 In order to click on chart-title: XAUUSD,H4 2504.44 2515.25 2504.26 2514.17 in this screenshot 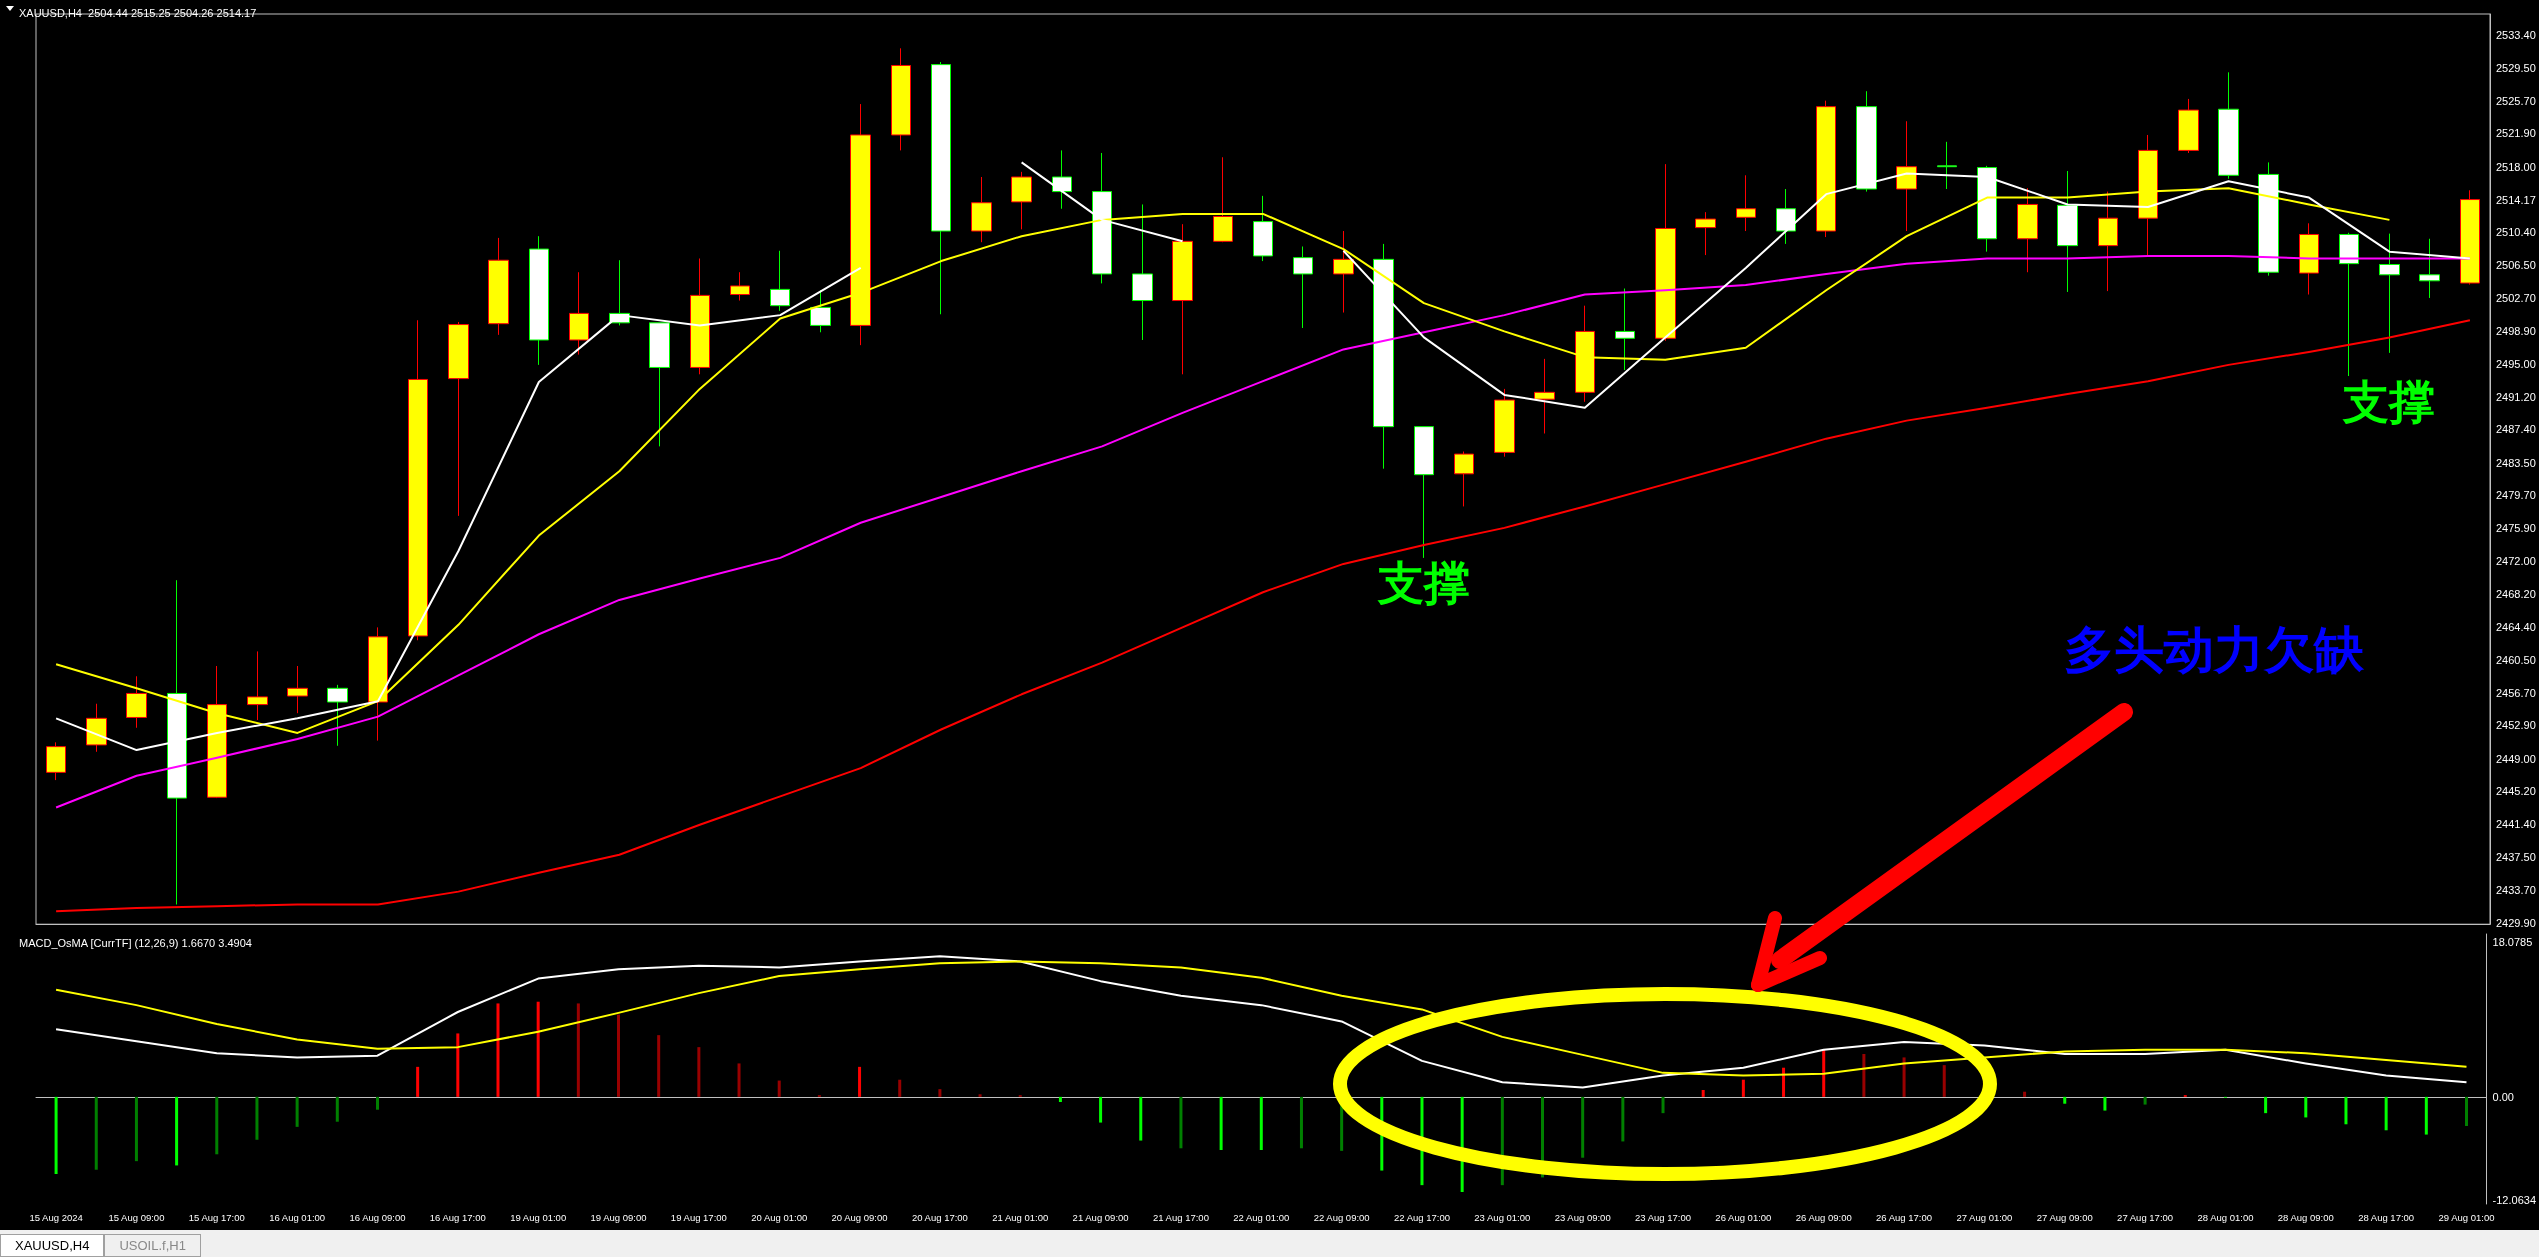, I will do `click(138, 12)`.